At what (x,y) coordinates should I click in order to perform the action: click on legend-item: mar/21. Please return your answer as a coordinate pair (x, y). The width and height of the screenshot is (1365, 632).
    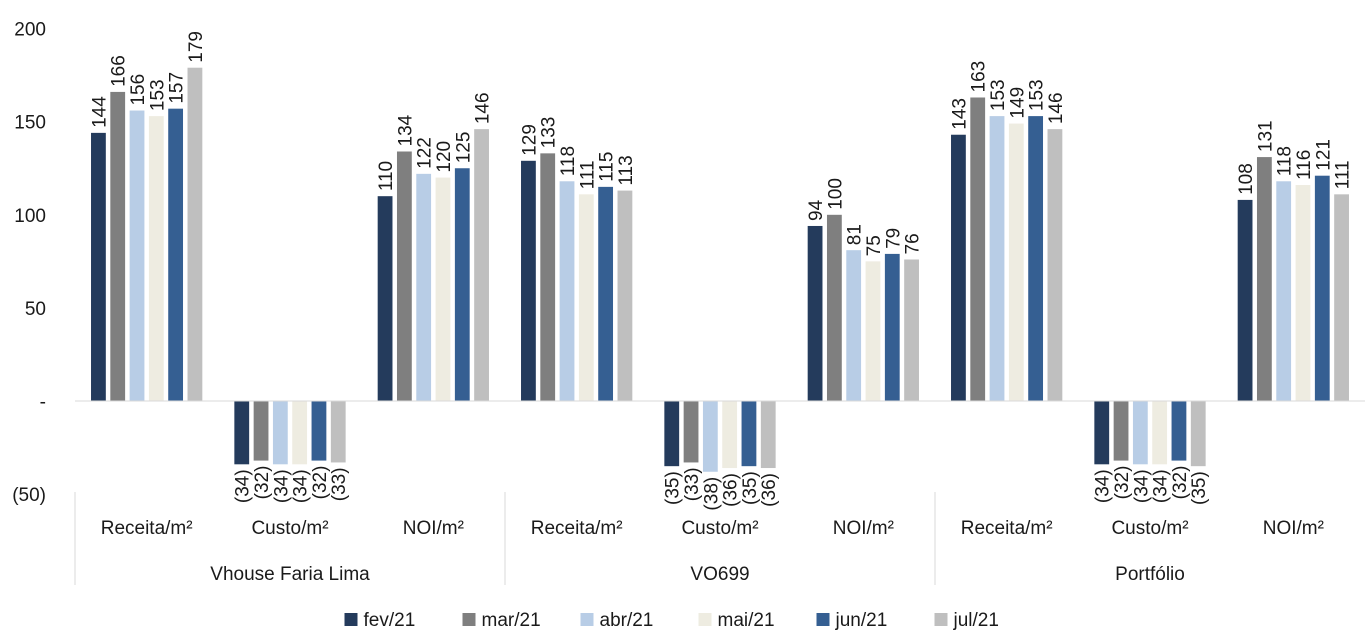
    Looking at the image, I should click on (501, 620).